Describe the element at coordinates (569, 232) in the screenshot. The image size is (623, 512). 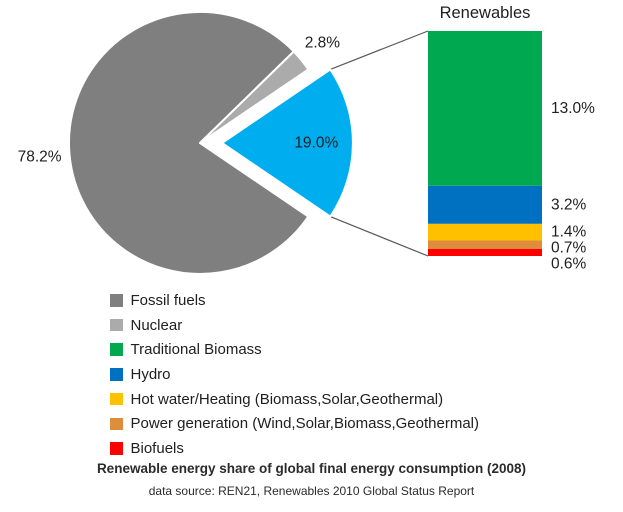
I see `breakout-label-hot-water-heating-biomass-solar-geothermal: 1.4%` at that location.